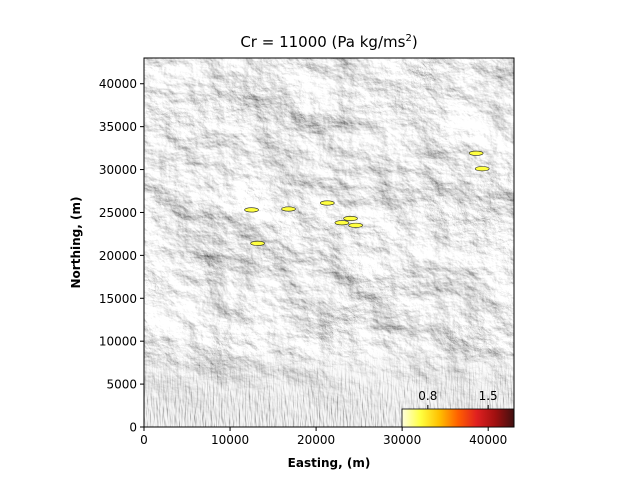  What do you see at coordinates (118, 256) in the screenshot?
I see `y-tick-label: 20000` at bounding box center [118, 256].